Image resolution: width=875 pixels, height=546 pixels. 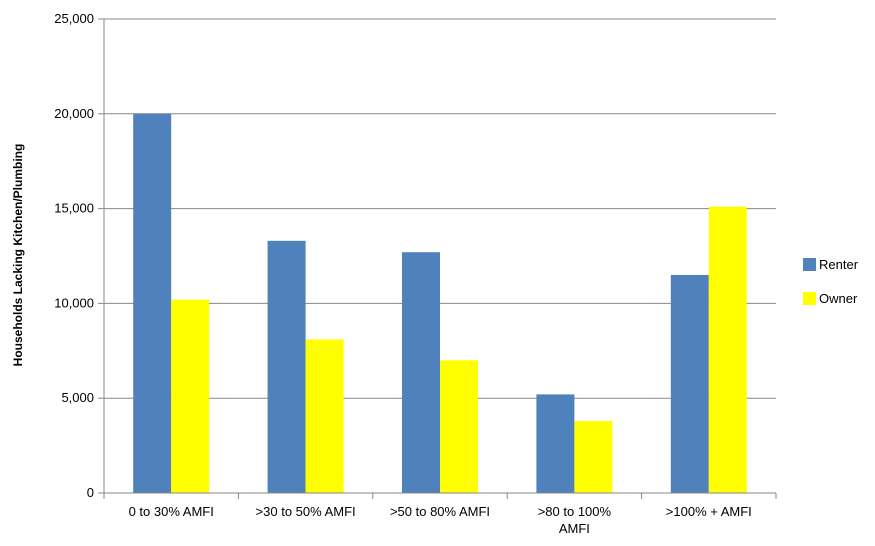 What do you see at coordinates (74, 113) in the screenshot?
I see `y-tick-label: 20,000` at bounding box center [74, 113].